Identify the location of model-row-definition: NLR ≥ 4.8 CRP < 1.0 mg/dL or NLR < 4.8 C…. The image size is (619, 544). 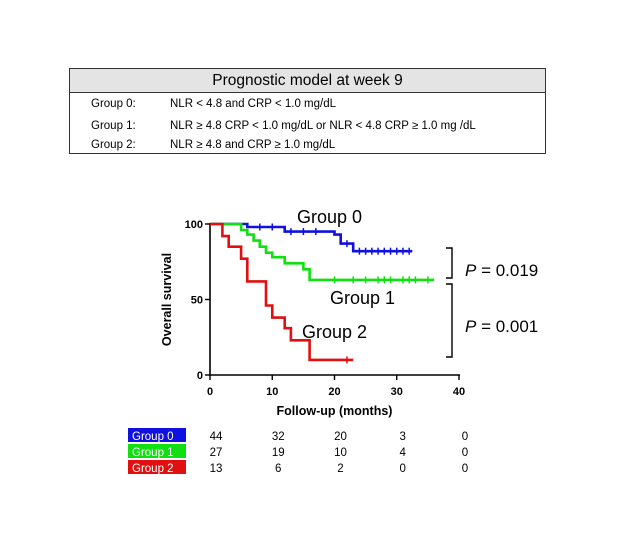
(323, 126).